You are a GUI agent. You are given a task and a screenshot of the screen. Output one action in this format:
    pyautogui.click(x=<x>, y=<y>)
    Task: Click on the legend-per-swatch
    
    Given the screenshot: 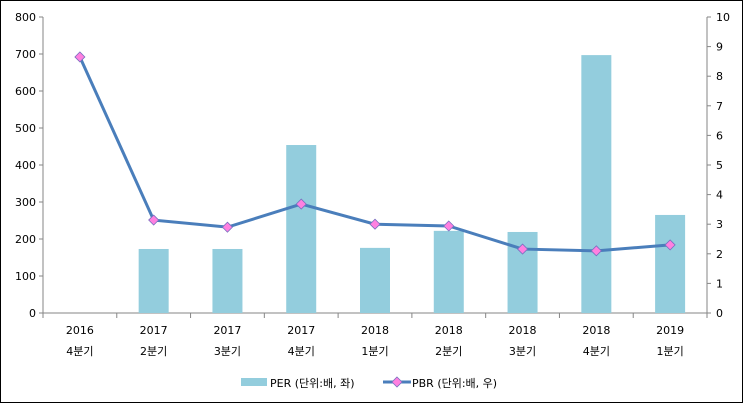 What is the action you would take?
    pyautogui.click(x=254, y=382)
    